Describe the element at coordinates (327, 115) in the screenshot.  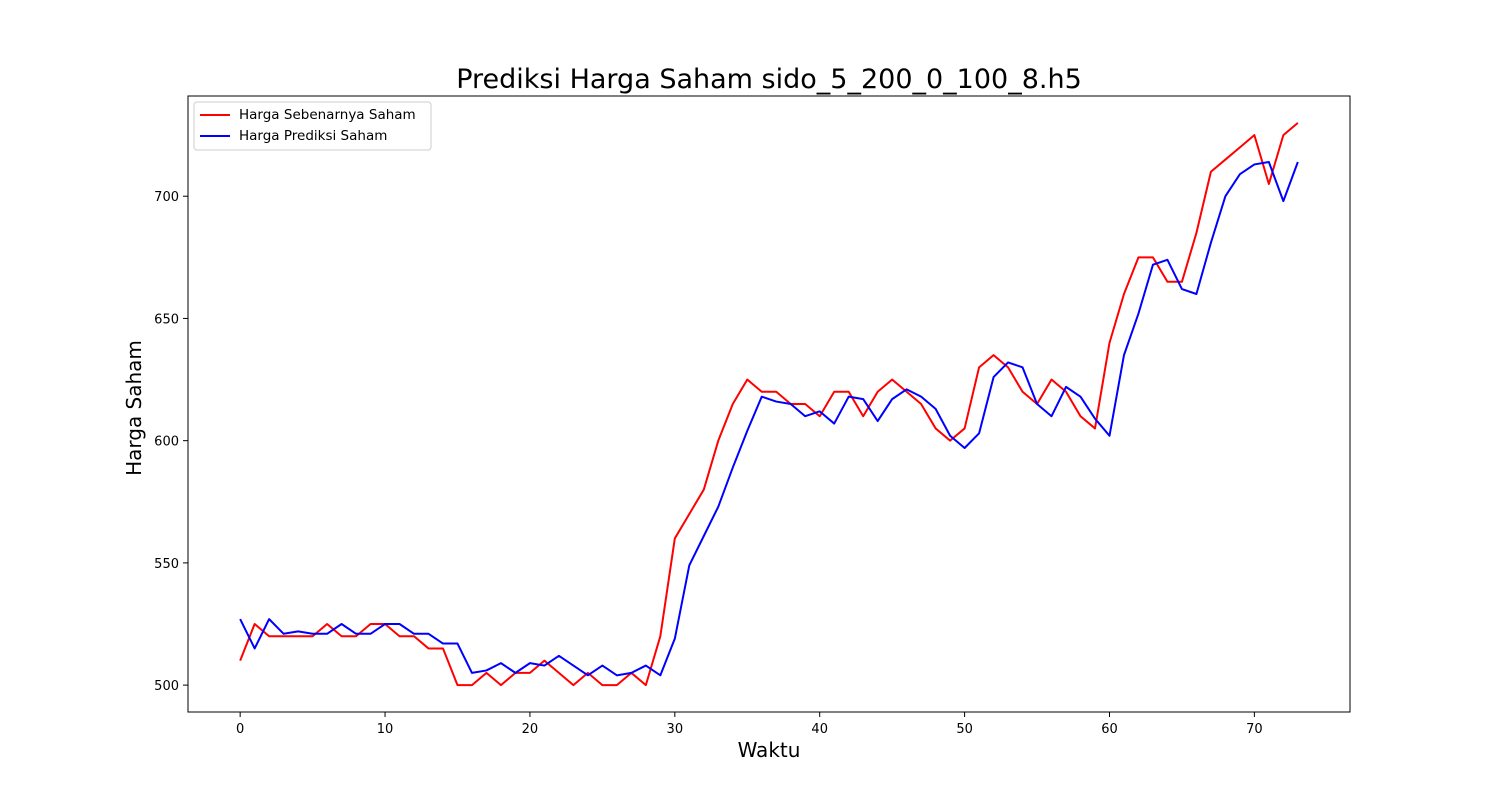
I see `legend-label-actual: Harga Sebenarnya Saham` at that location.